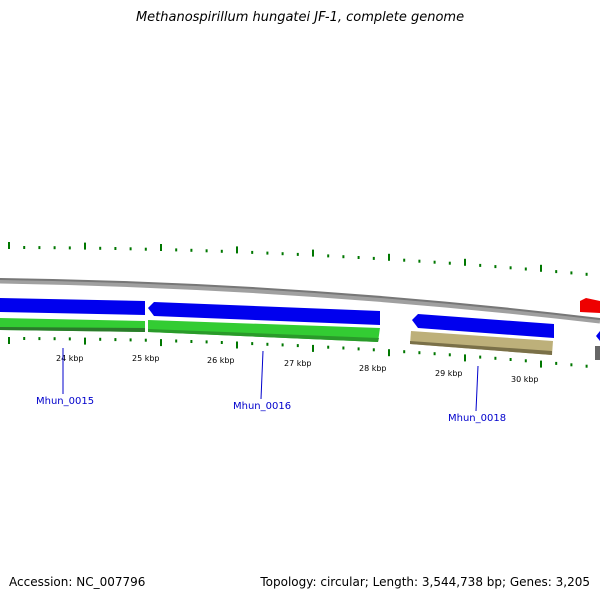 The height and width of the screenshot is (600, 600). What do you see at coordinates (373, 368) in the screenshot?
I see `scale-label: 28 kbp` at bounding box center [373, 368].